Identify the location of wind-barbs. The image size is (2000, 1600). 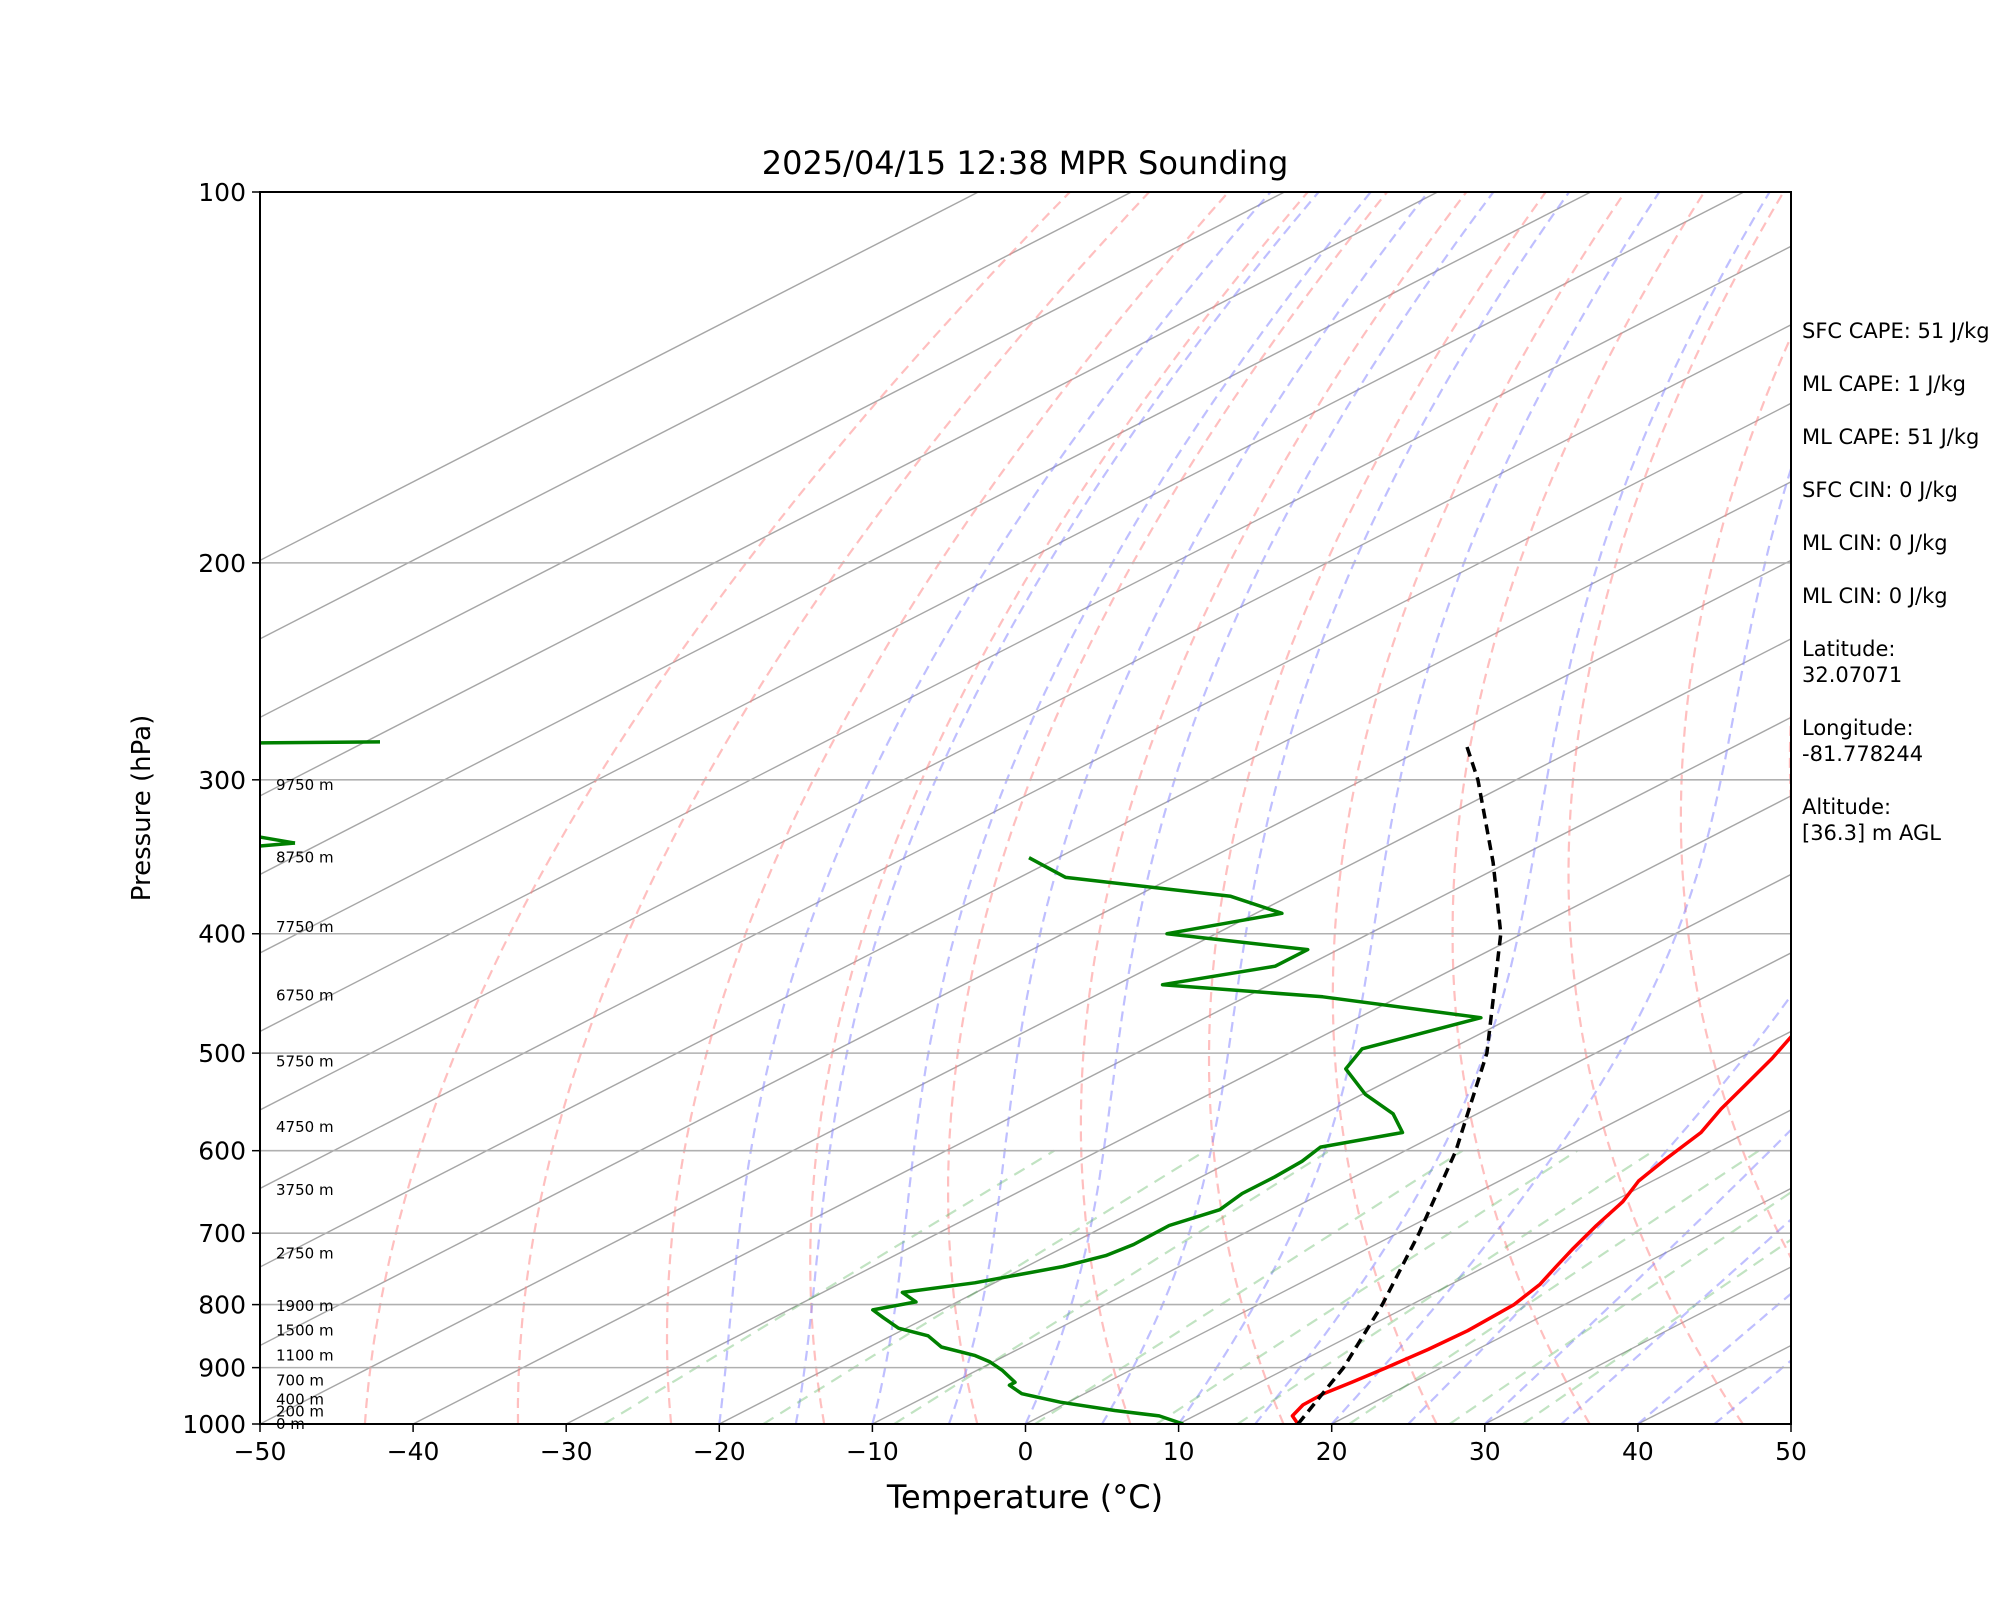
(320, 794).